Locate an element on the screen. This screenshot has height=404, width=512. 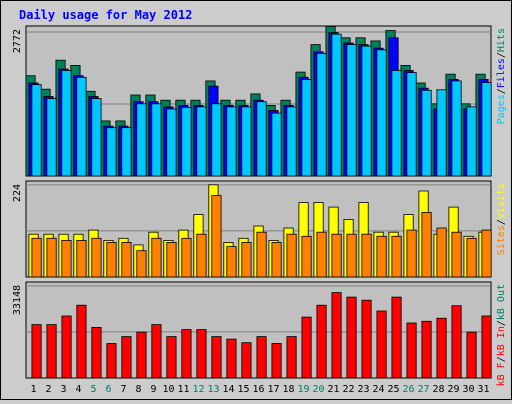
legend-kb-in: kB F/kB In/kB Out is located at coordinates (501, 335).